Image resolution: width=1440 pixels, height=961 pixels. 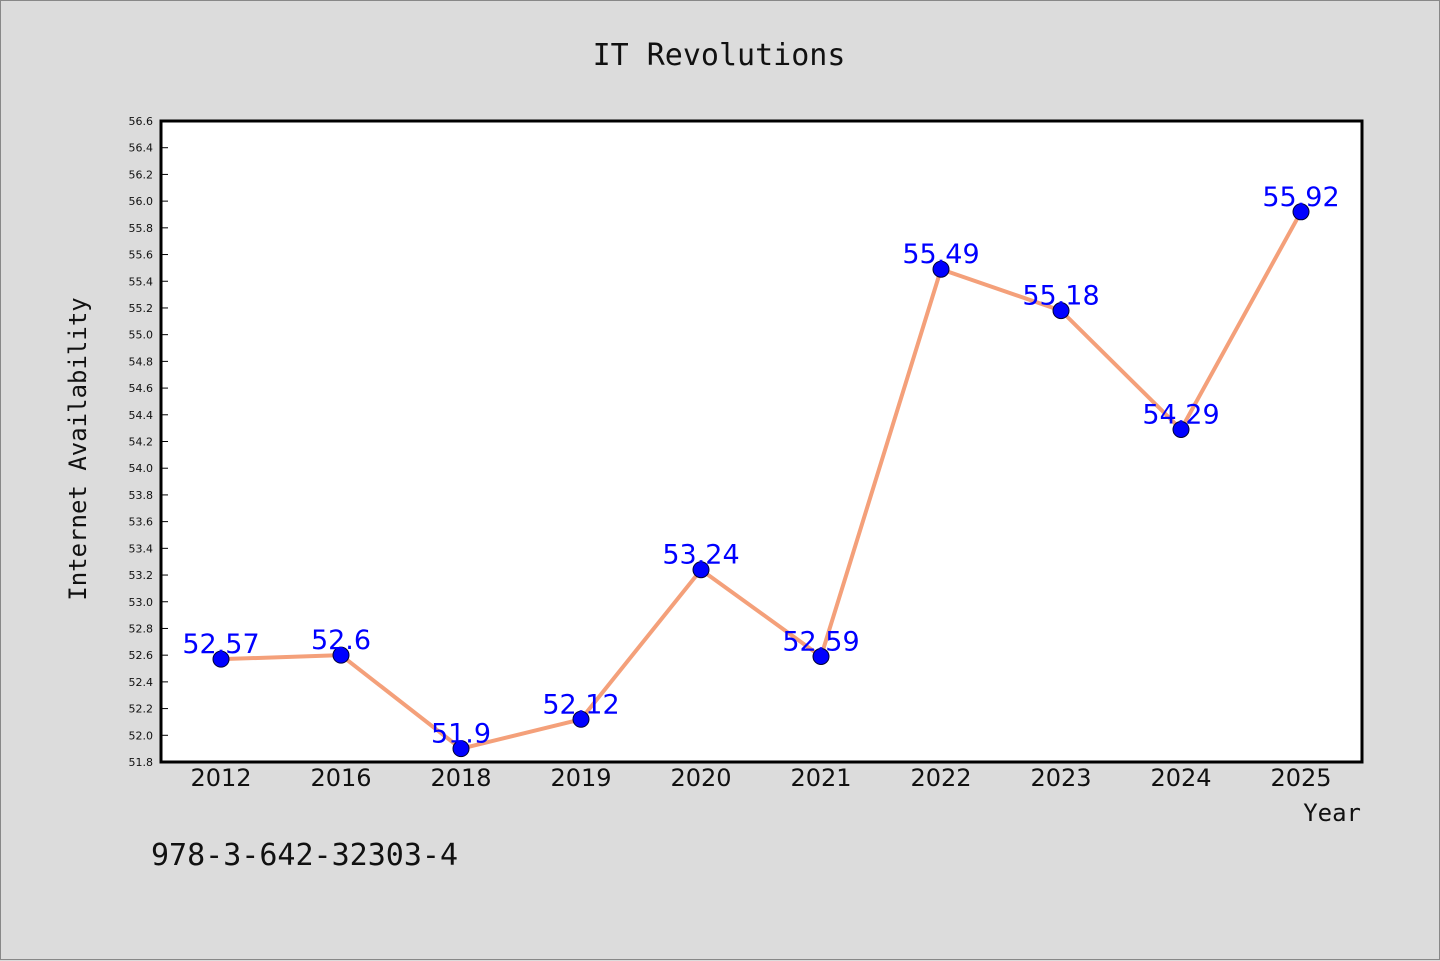 I want to click on y-tick-label: 52.0, so click(x=141, y=735).